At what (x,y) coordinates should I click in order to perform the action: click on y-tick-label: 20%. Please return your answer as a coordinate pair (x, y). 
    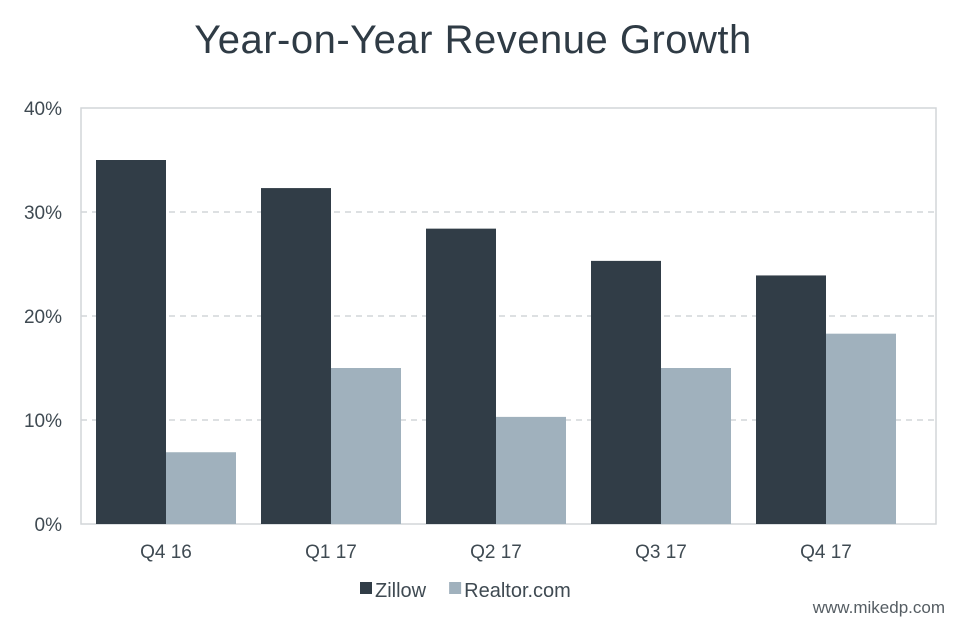
    Looking at the image, I should click on (43, 317).